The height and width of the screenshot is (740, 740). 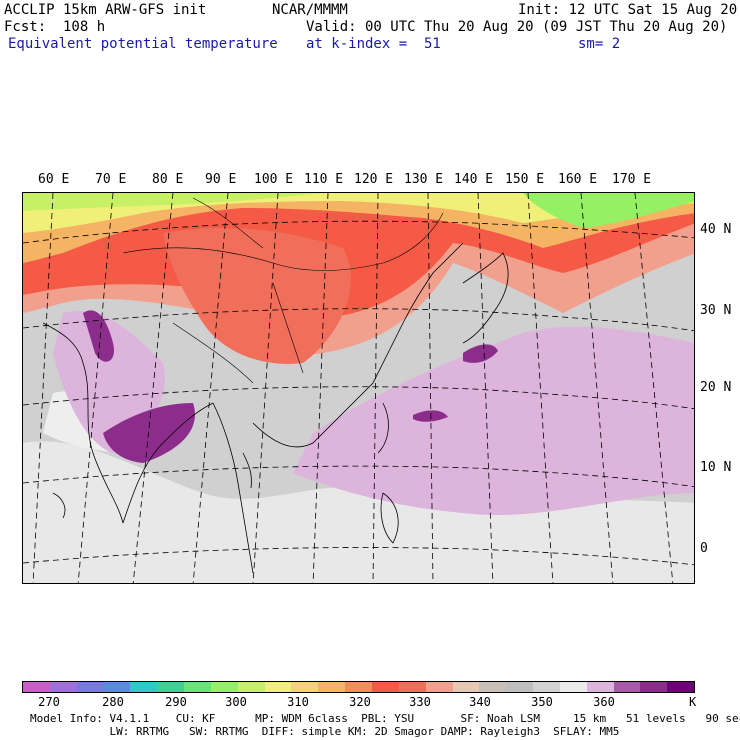 I want to click on coast-india-west, so click(x=83, y=423).